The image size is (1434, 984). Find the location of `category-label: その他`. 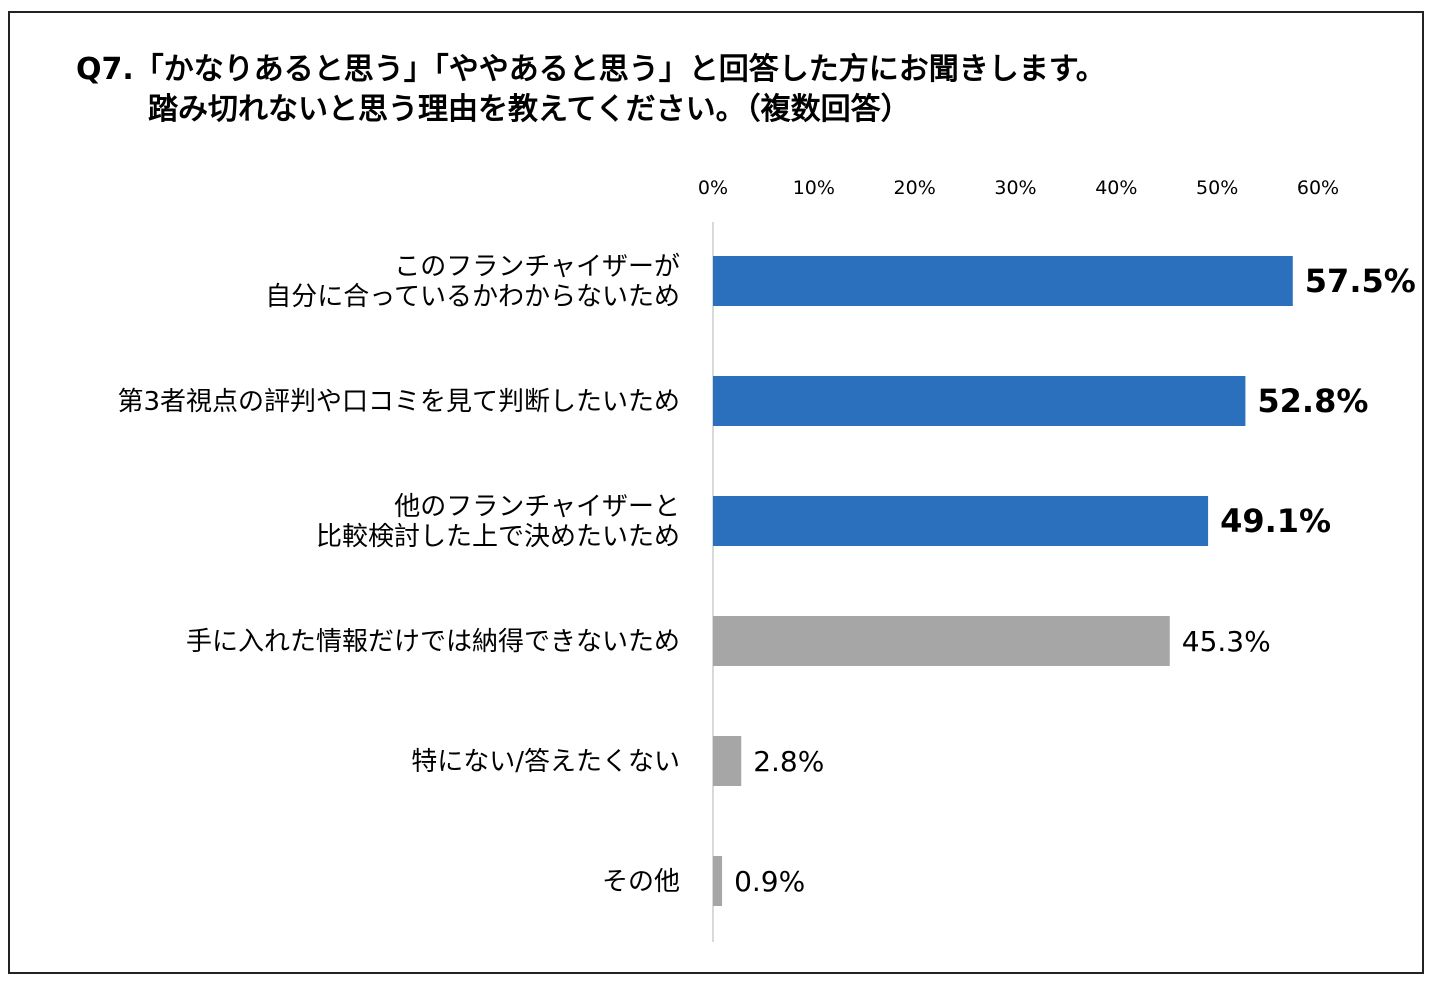

category-label: その他 is located at coordinates (641, 882).